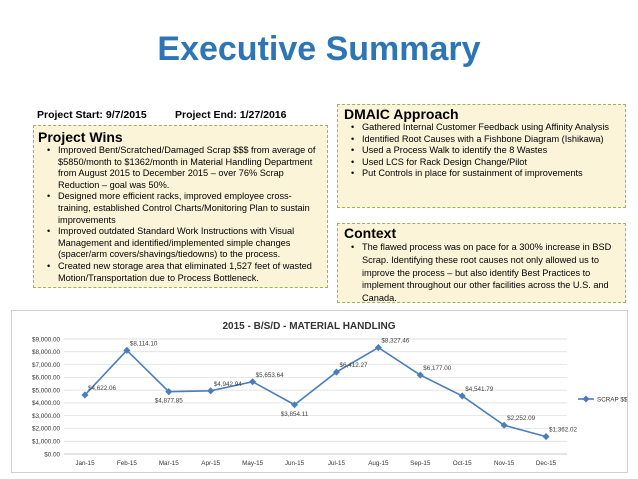  Describe the element at coordinates (546, 463) in the screenshot. I see `x-tick-label: Dec-15` at that location.